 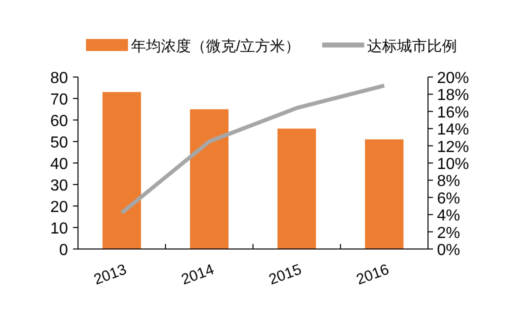 What do you see at coordinates (453, 95) in the screenshot?
I see `y2-tick-label: 18%` at bounding box center [453, 95].